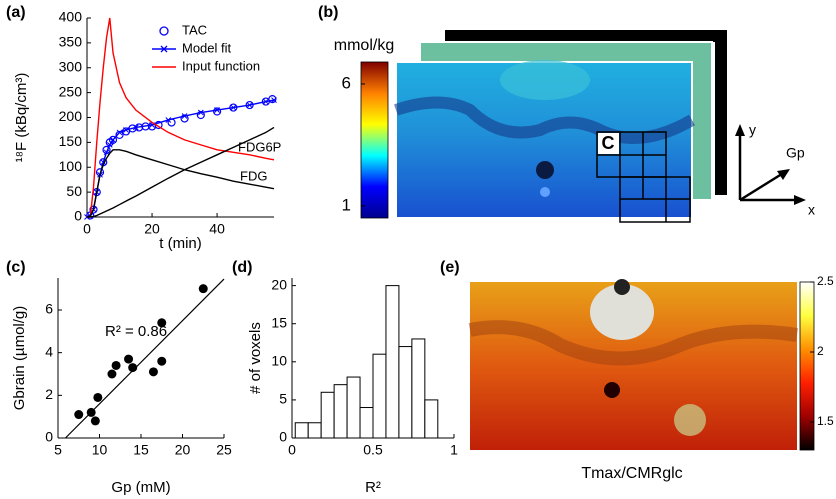  I want to click on y-tick-label: 150, so click(71, 141).